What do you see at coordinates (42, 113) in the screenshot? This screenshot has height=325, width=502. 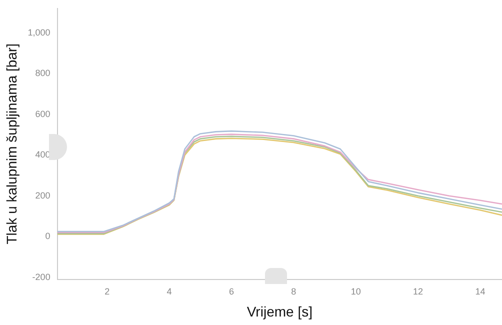 I see `y-tick-label: 600` at bounding box center [42, 113].